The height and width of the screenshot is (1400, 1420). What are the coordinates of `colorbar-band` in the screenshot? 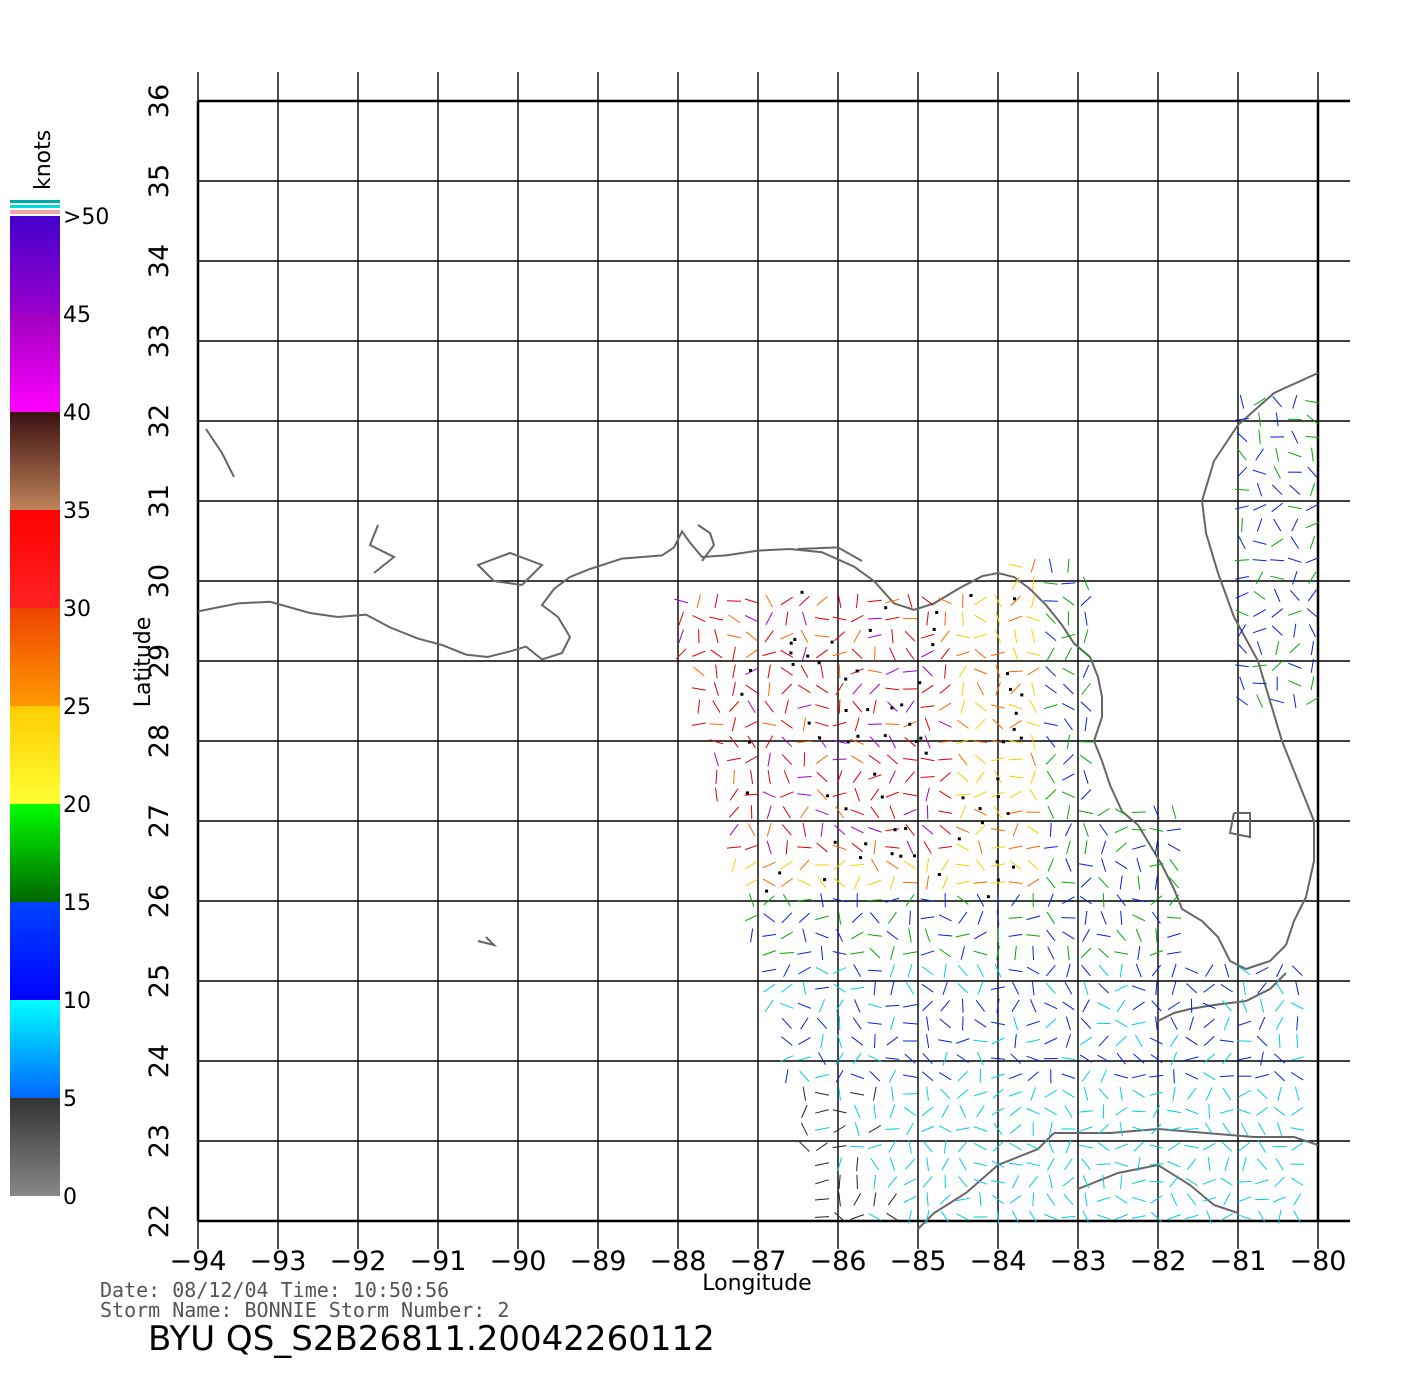 It's located at (35, 265).